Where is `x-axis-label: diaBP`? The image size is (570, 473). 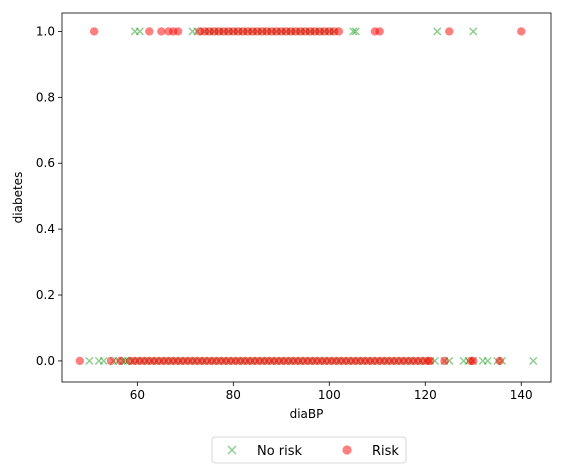
x-axis-label: diaBP is located at coordinates (307, 414).